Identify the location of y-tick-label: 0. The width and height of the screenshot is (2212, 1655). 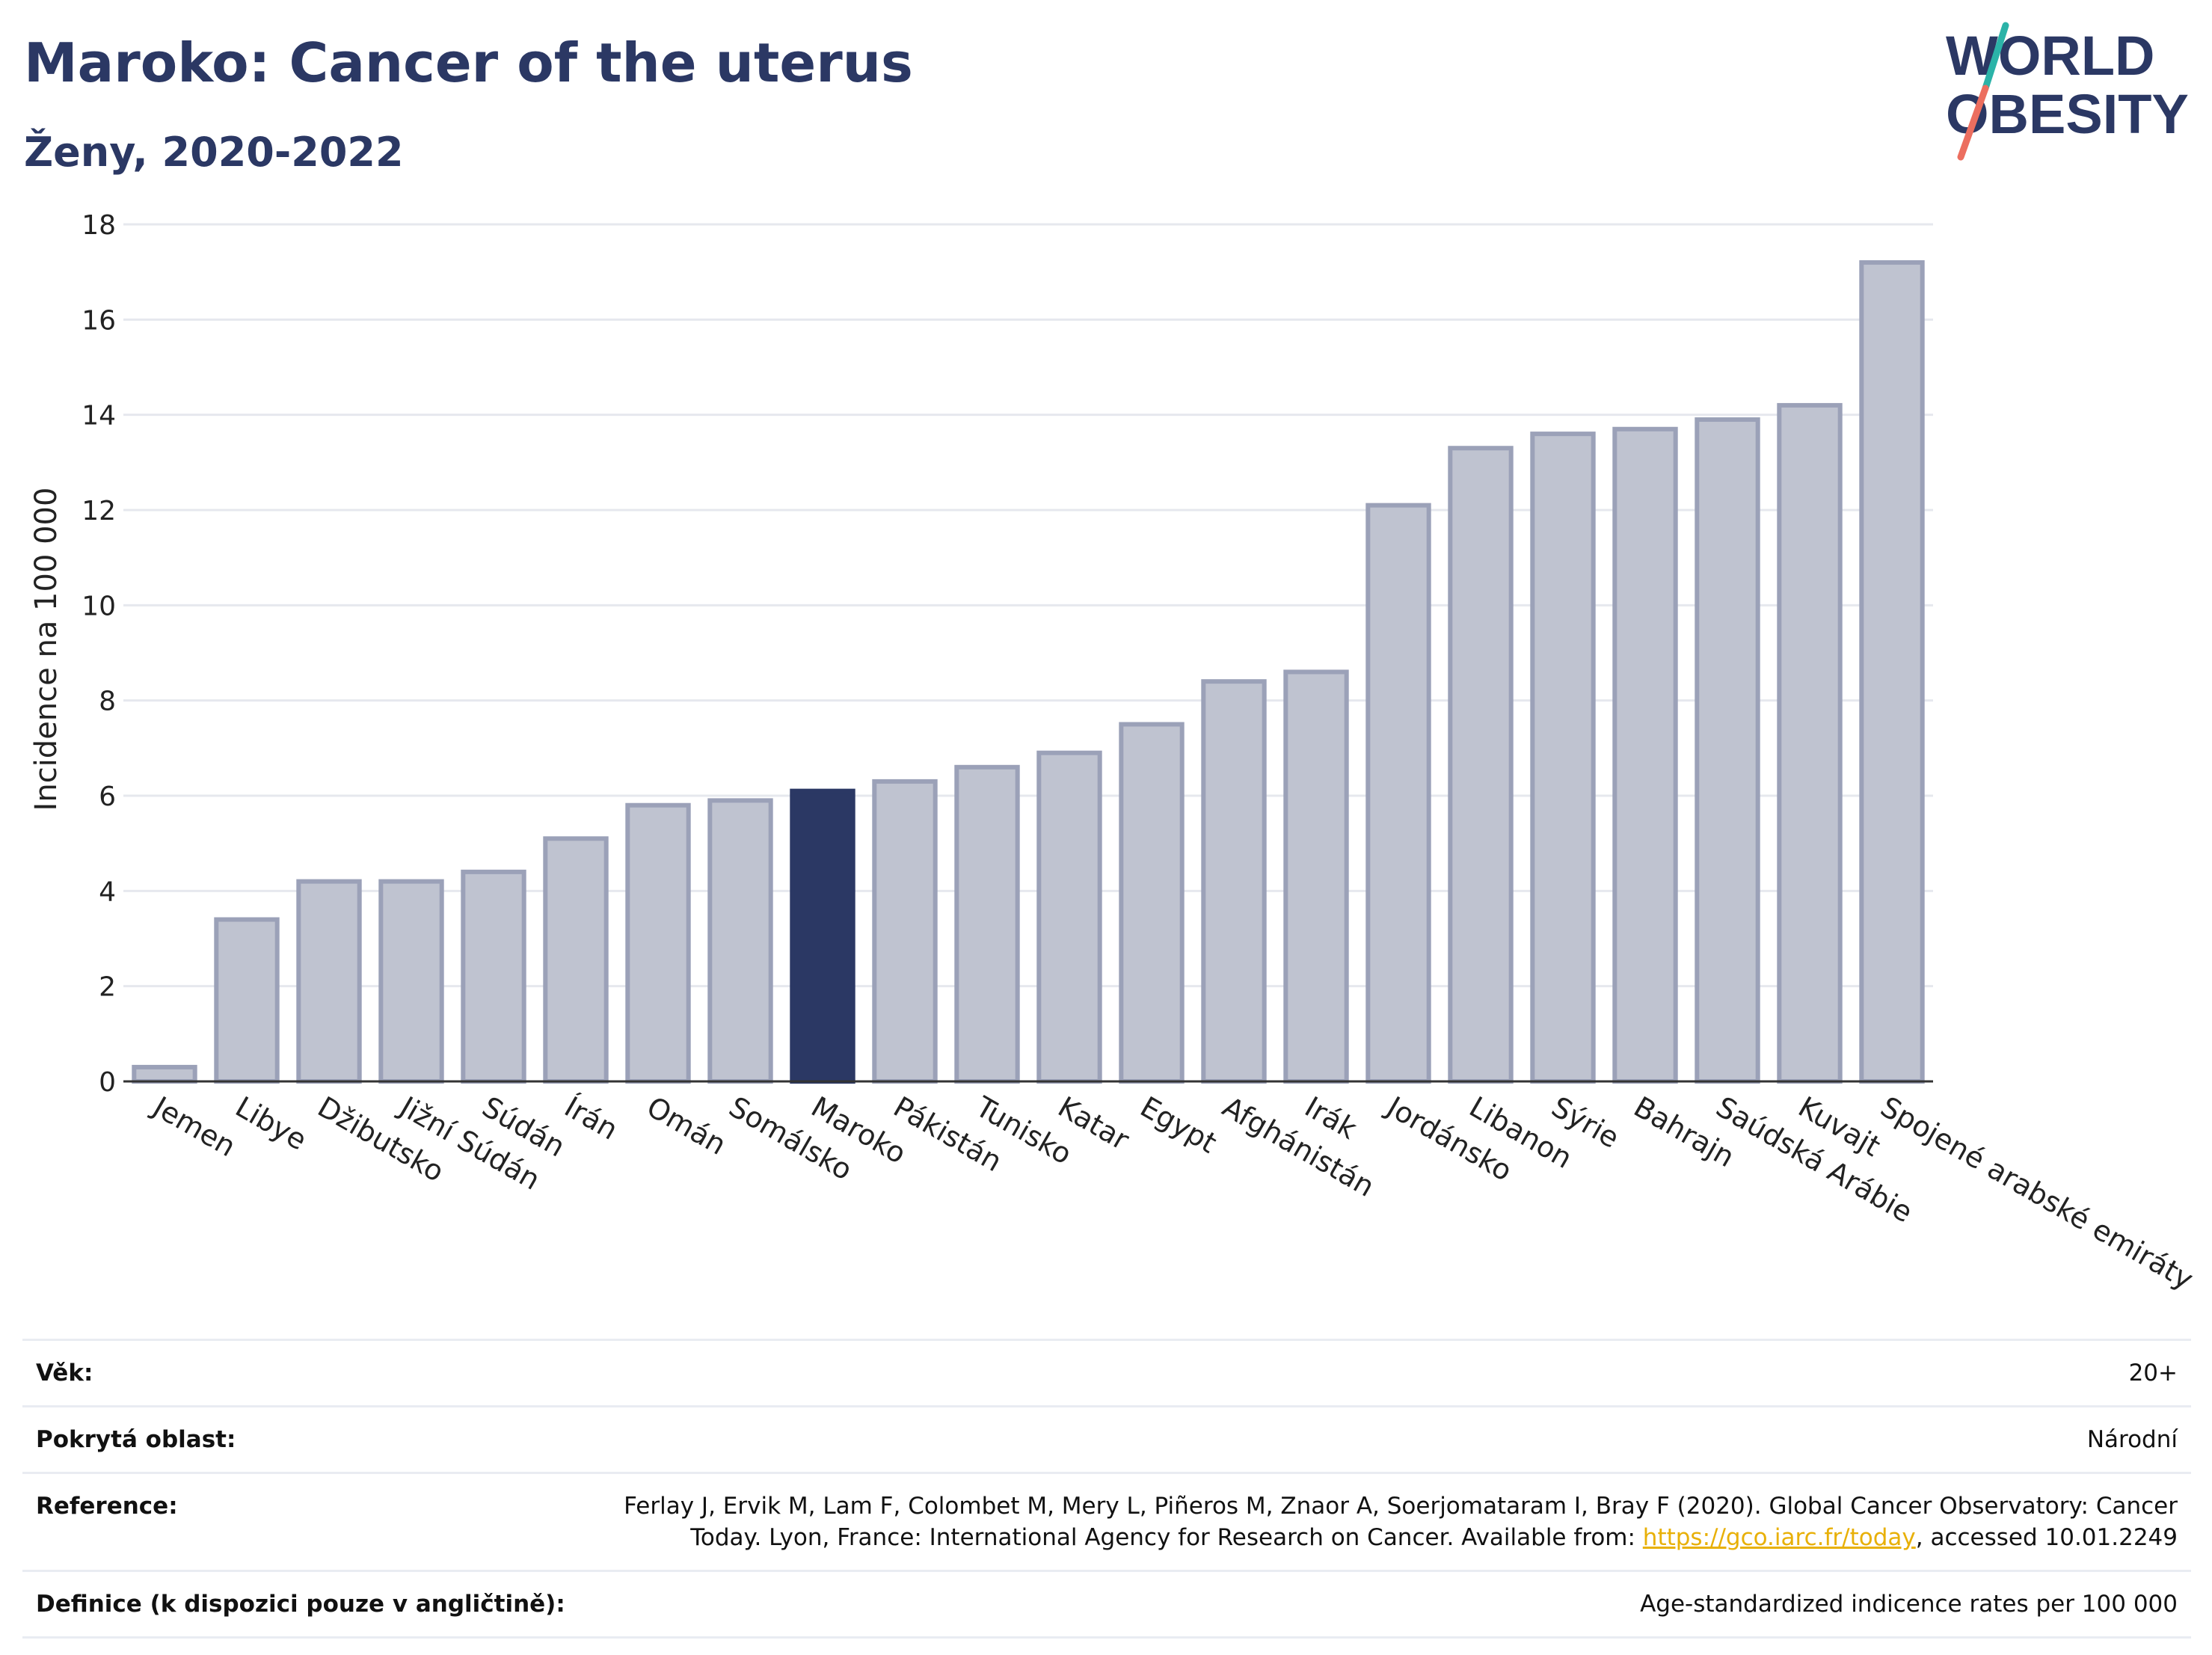
(107, 1082).